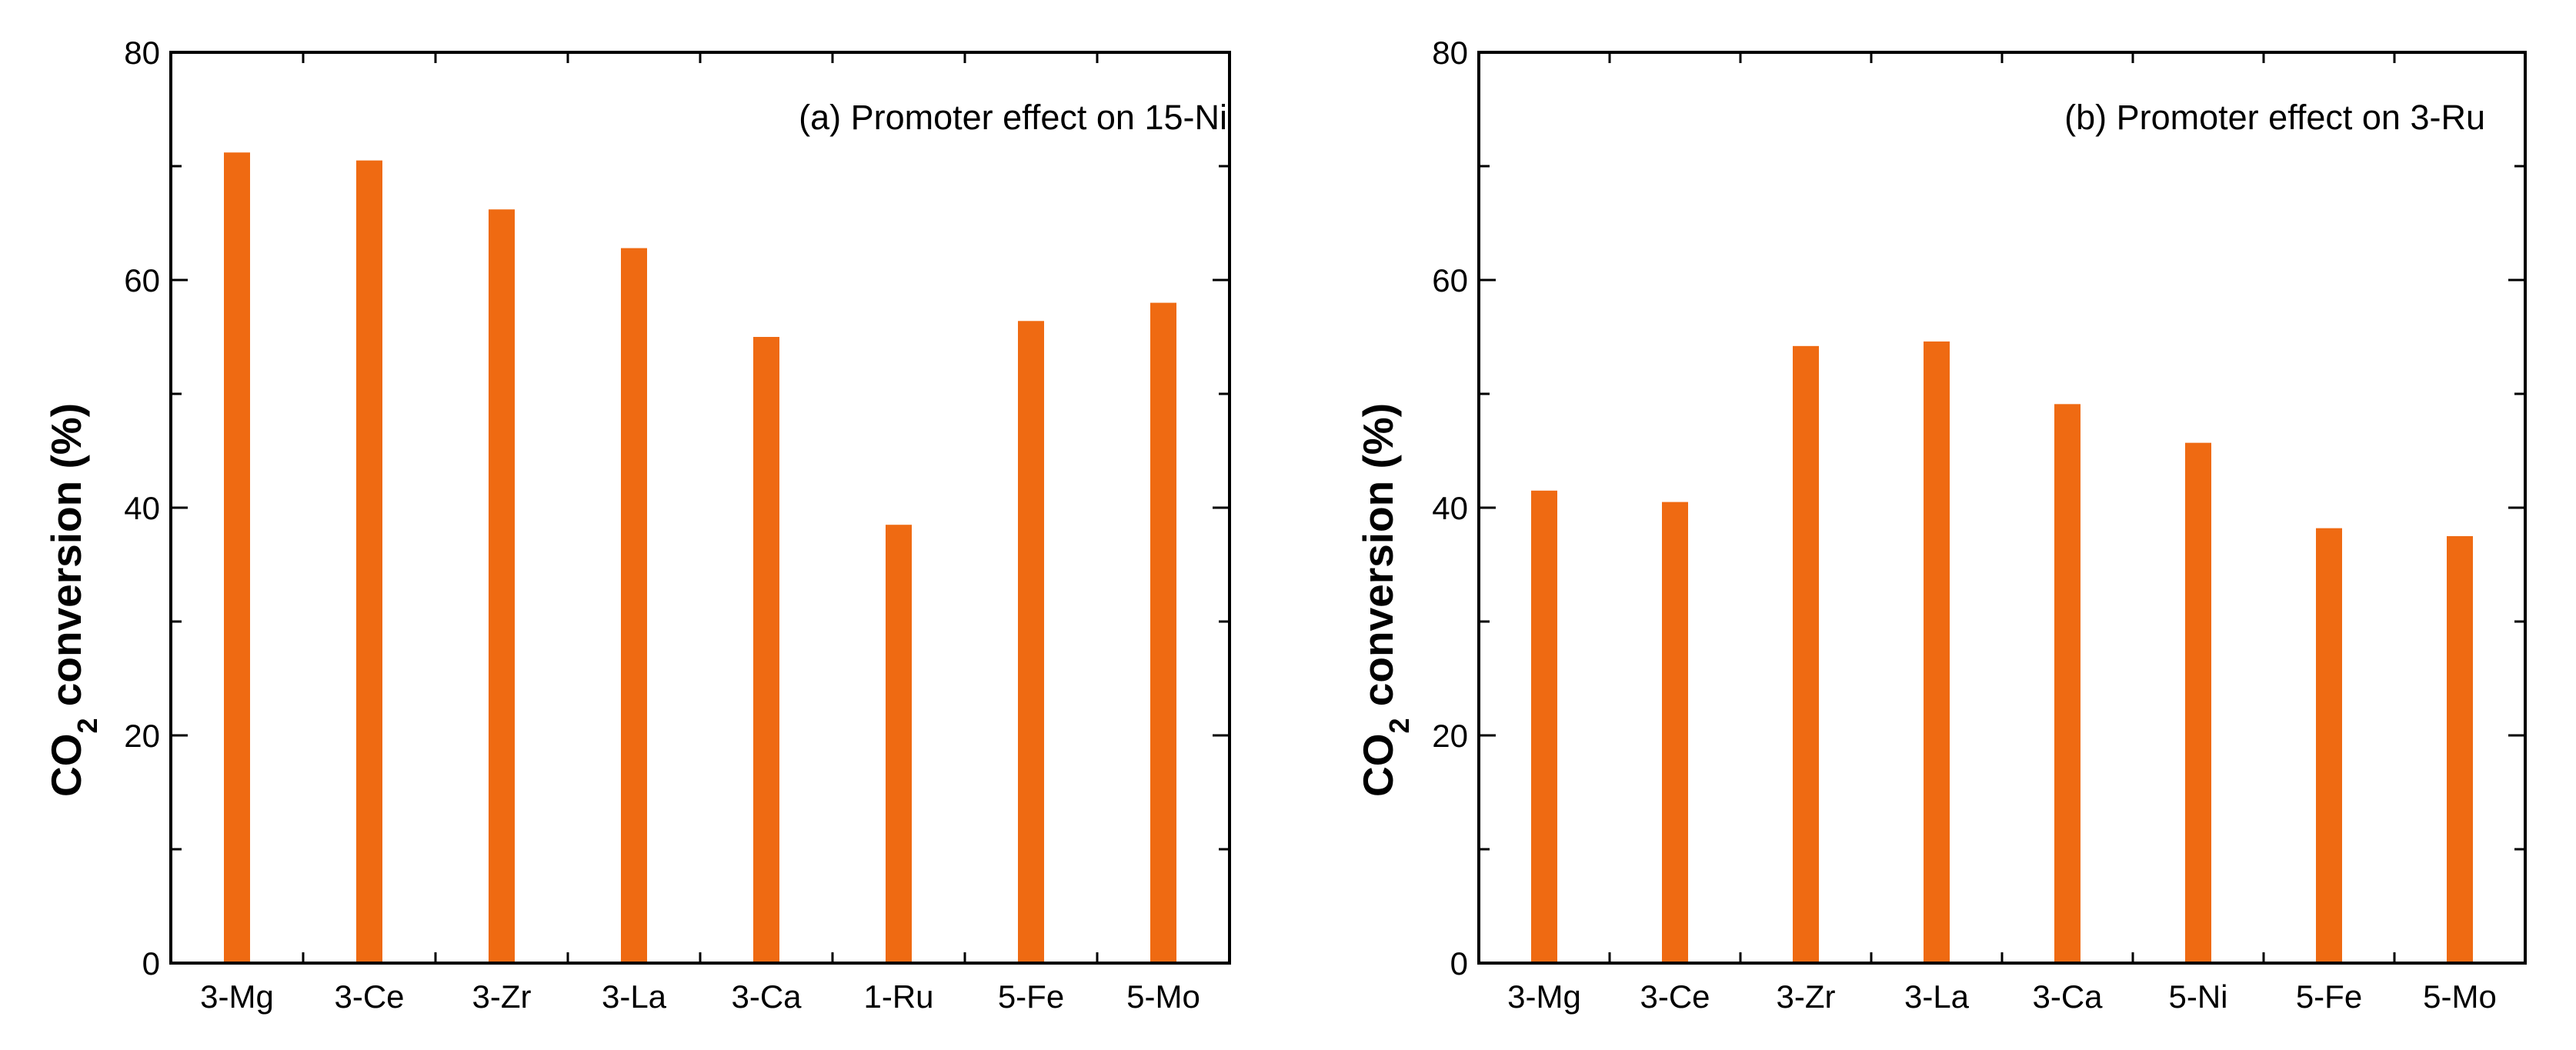 This screenshot has width=2576, height=1050. Describe the element at coordinates (898, 997) in the screenshot. I see `x-tick-label: 1-Ru` at that location.